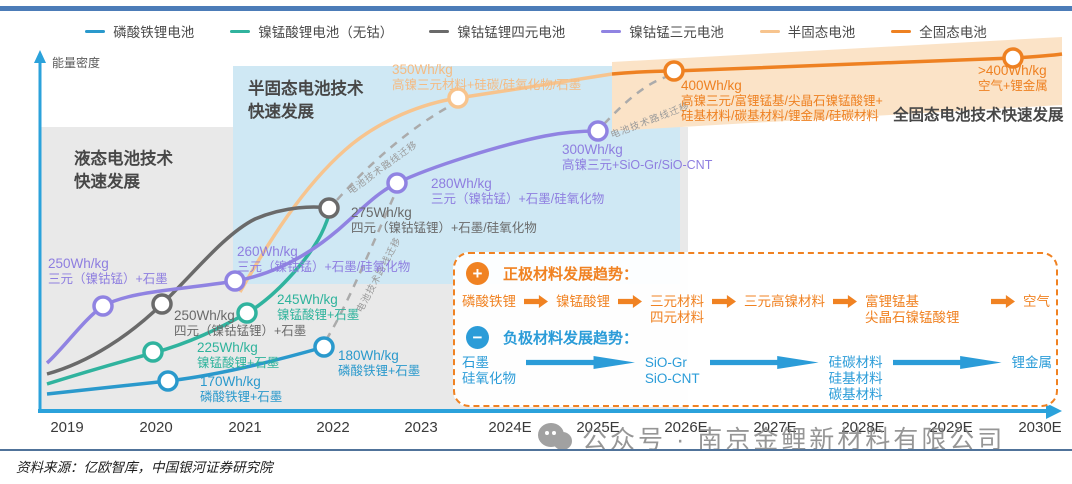 This screenshot has height=484, width=1072. I want to click on annotation-lnmo-245: 245Wh/kg 镍锰酸锂+石墨, so click(318, 307).